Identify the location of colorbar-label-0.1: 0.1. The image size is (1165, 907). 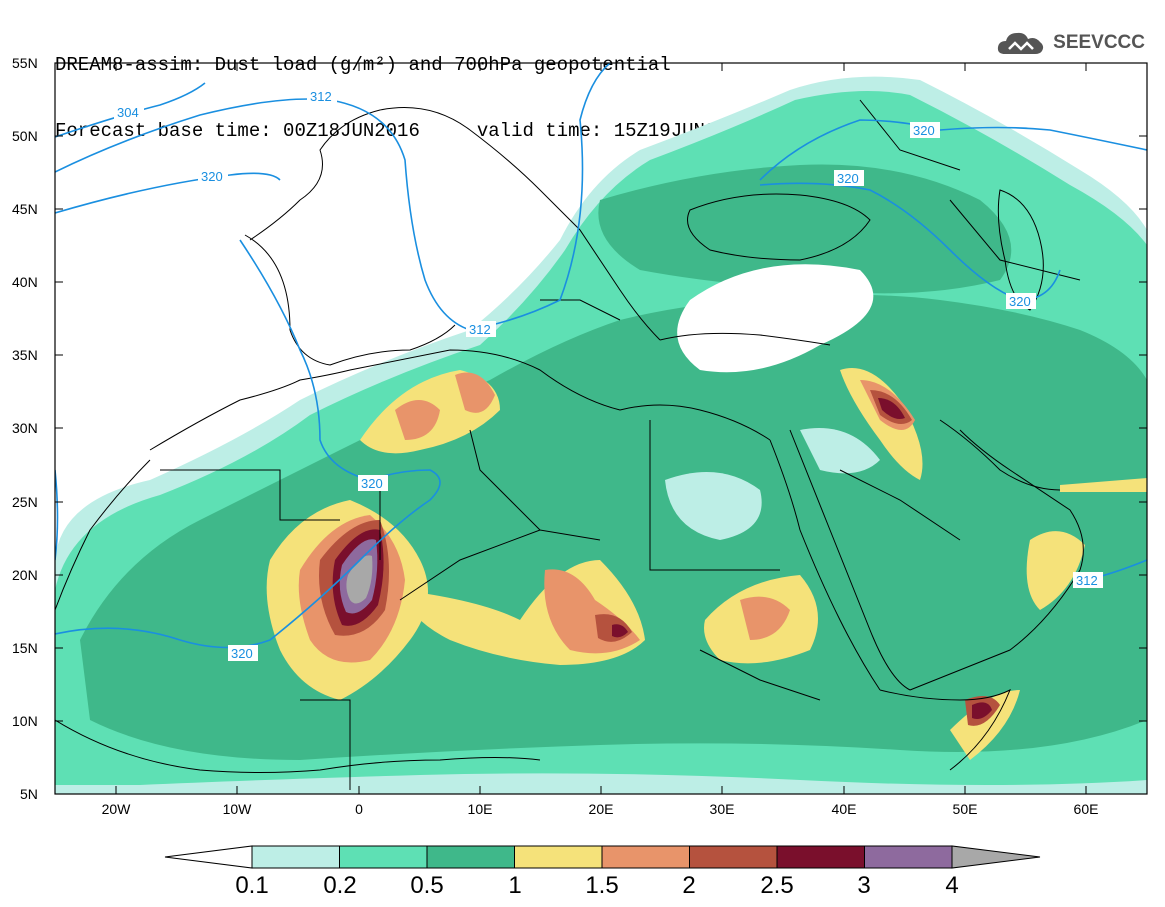
(252, 885).